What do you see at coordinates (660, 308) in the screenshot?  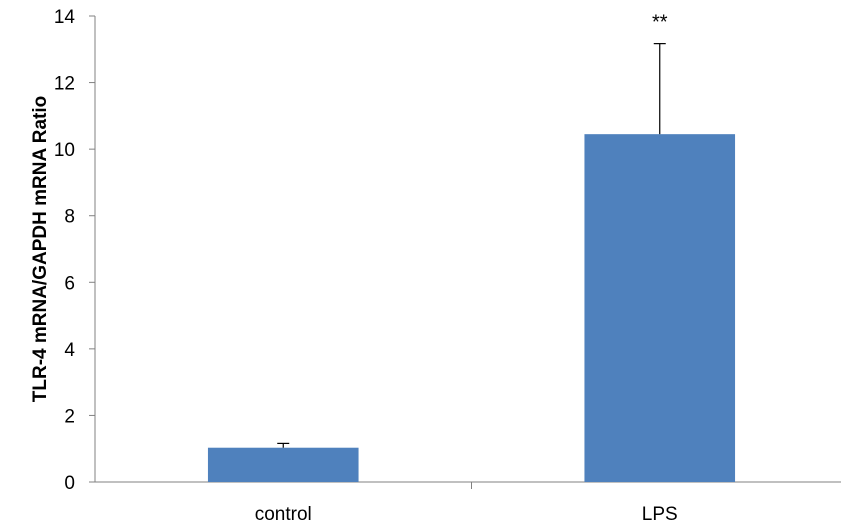 I see `bar-lps` at bounding box center [660, 308].